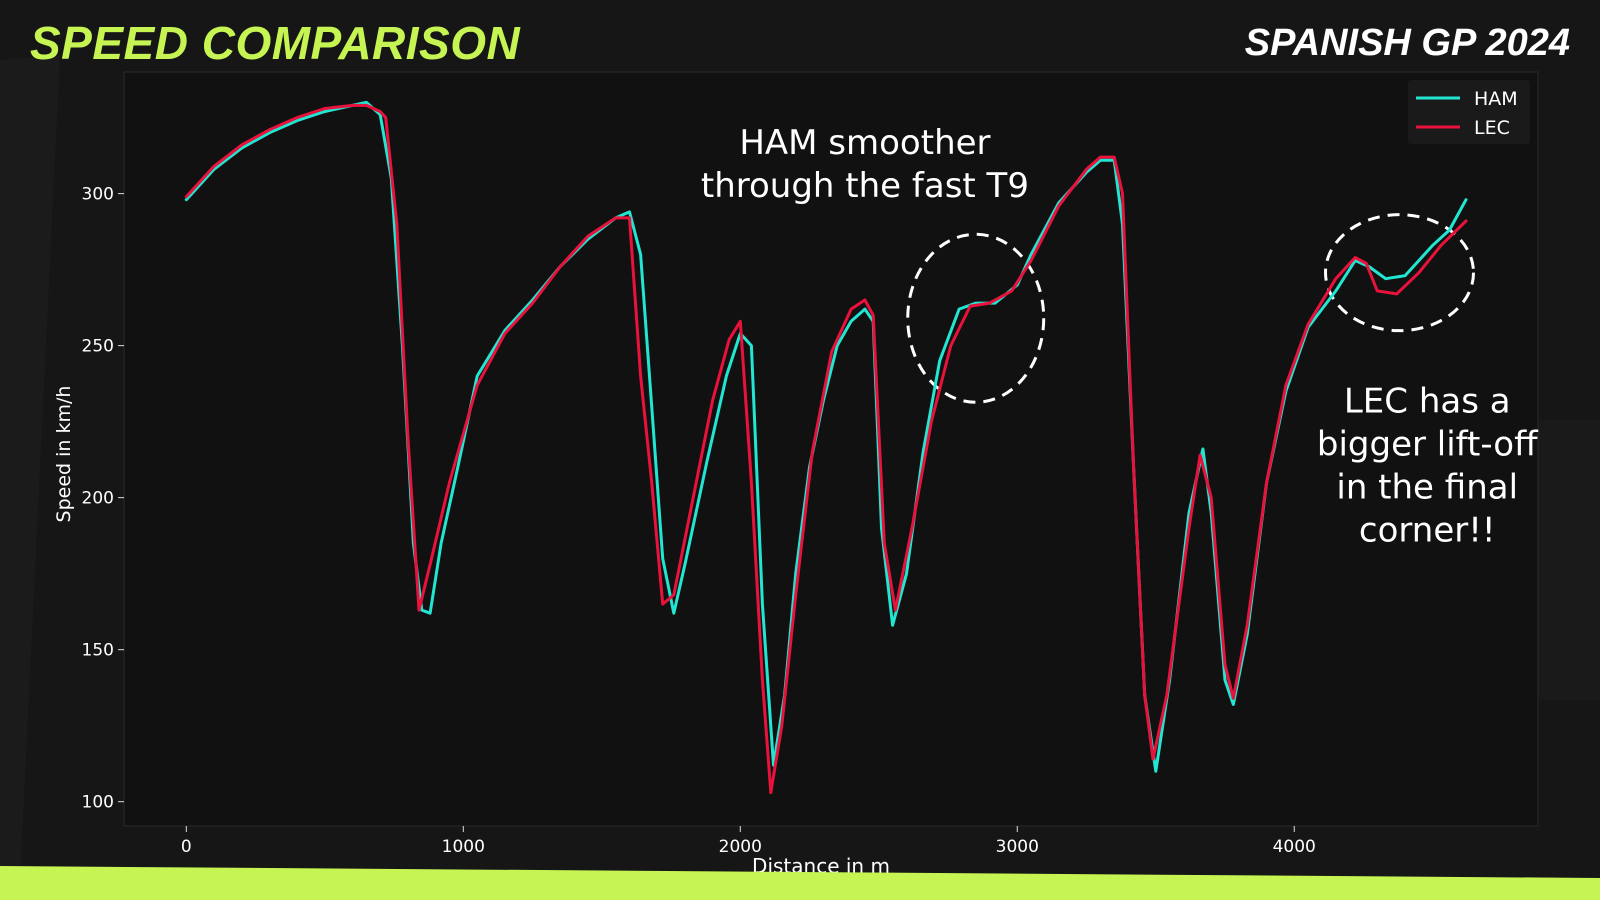  What do you see at coordinates (186, 847) in the screenshot?
I see `x-tick-label: 0` at bounding box center [186, 847].